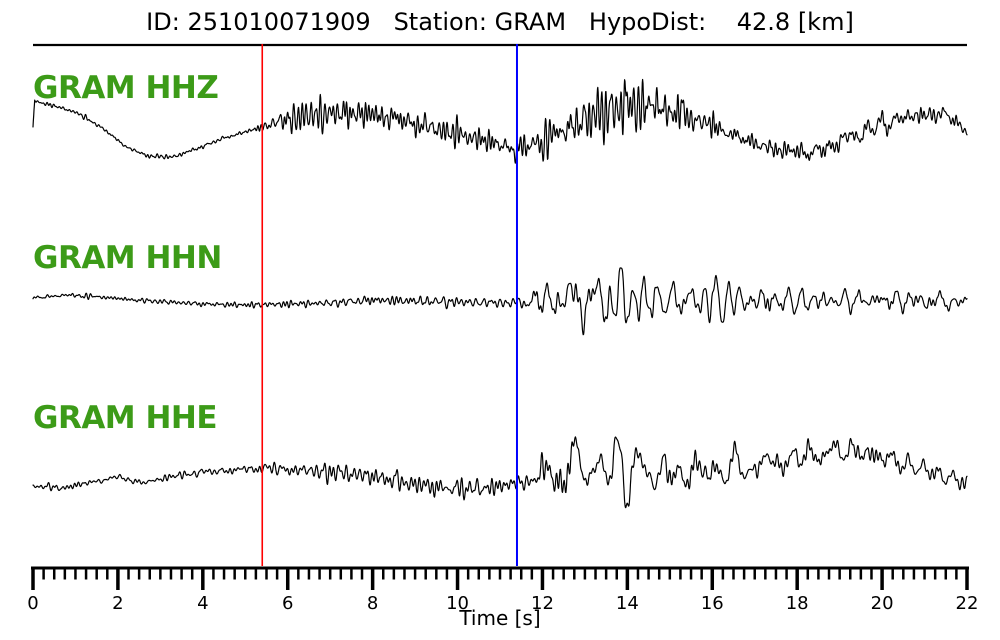  What do you see at coordinates (967, 603) in the screenshot?
I see `axis-tick-label: 22` at bounding box center [967, 603].